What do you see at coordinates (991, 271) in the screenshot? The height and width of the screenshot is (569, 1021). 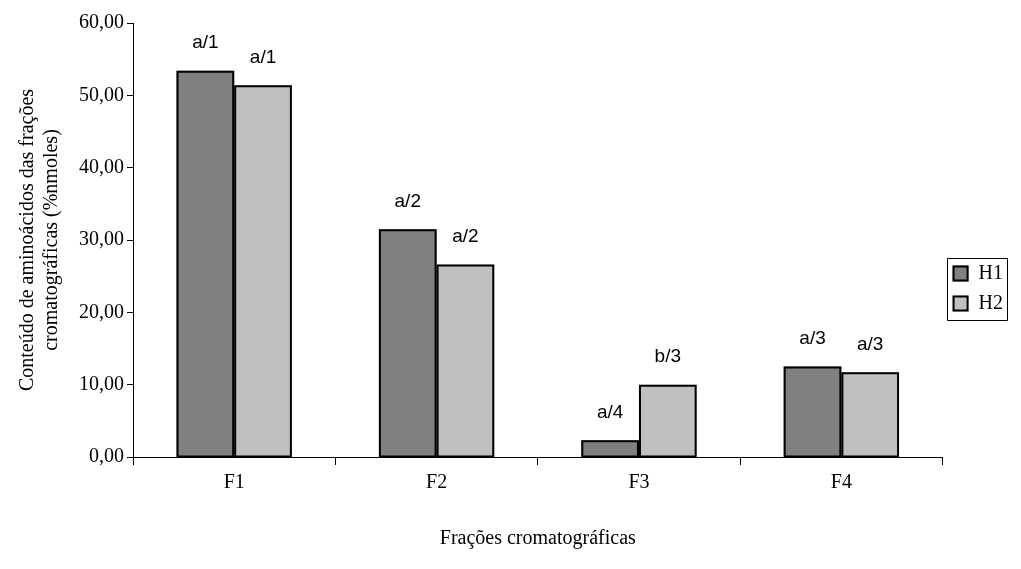 I see `legend-label: H1` at bounding box center [991, 271].